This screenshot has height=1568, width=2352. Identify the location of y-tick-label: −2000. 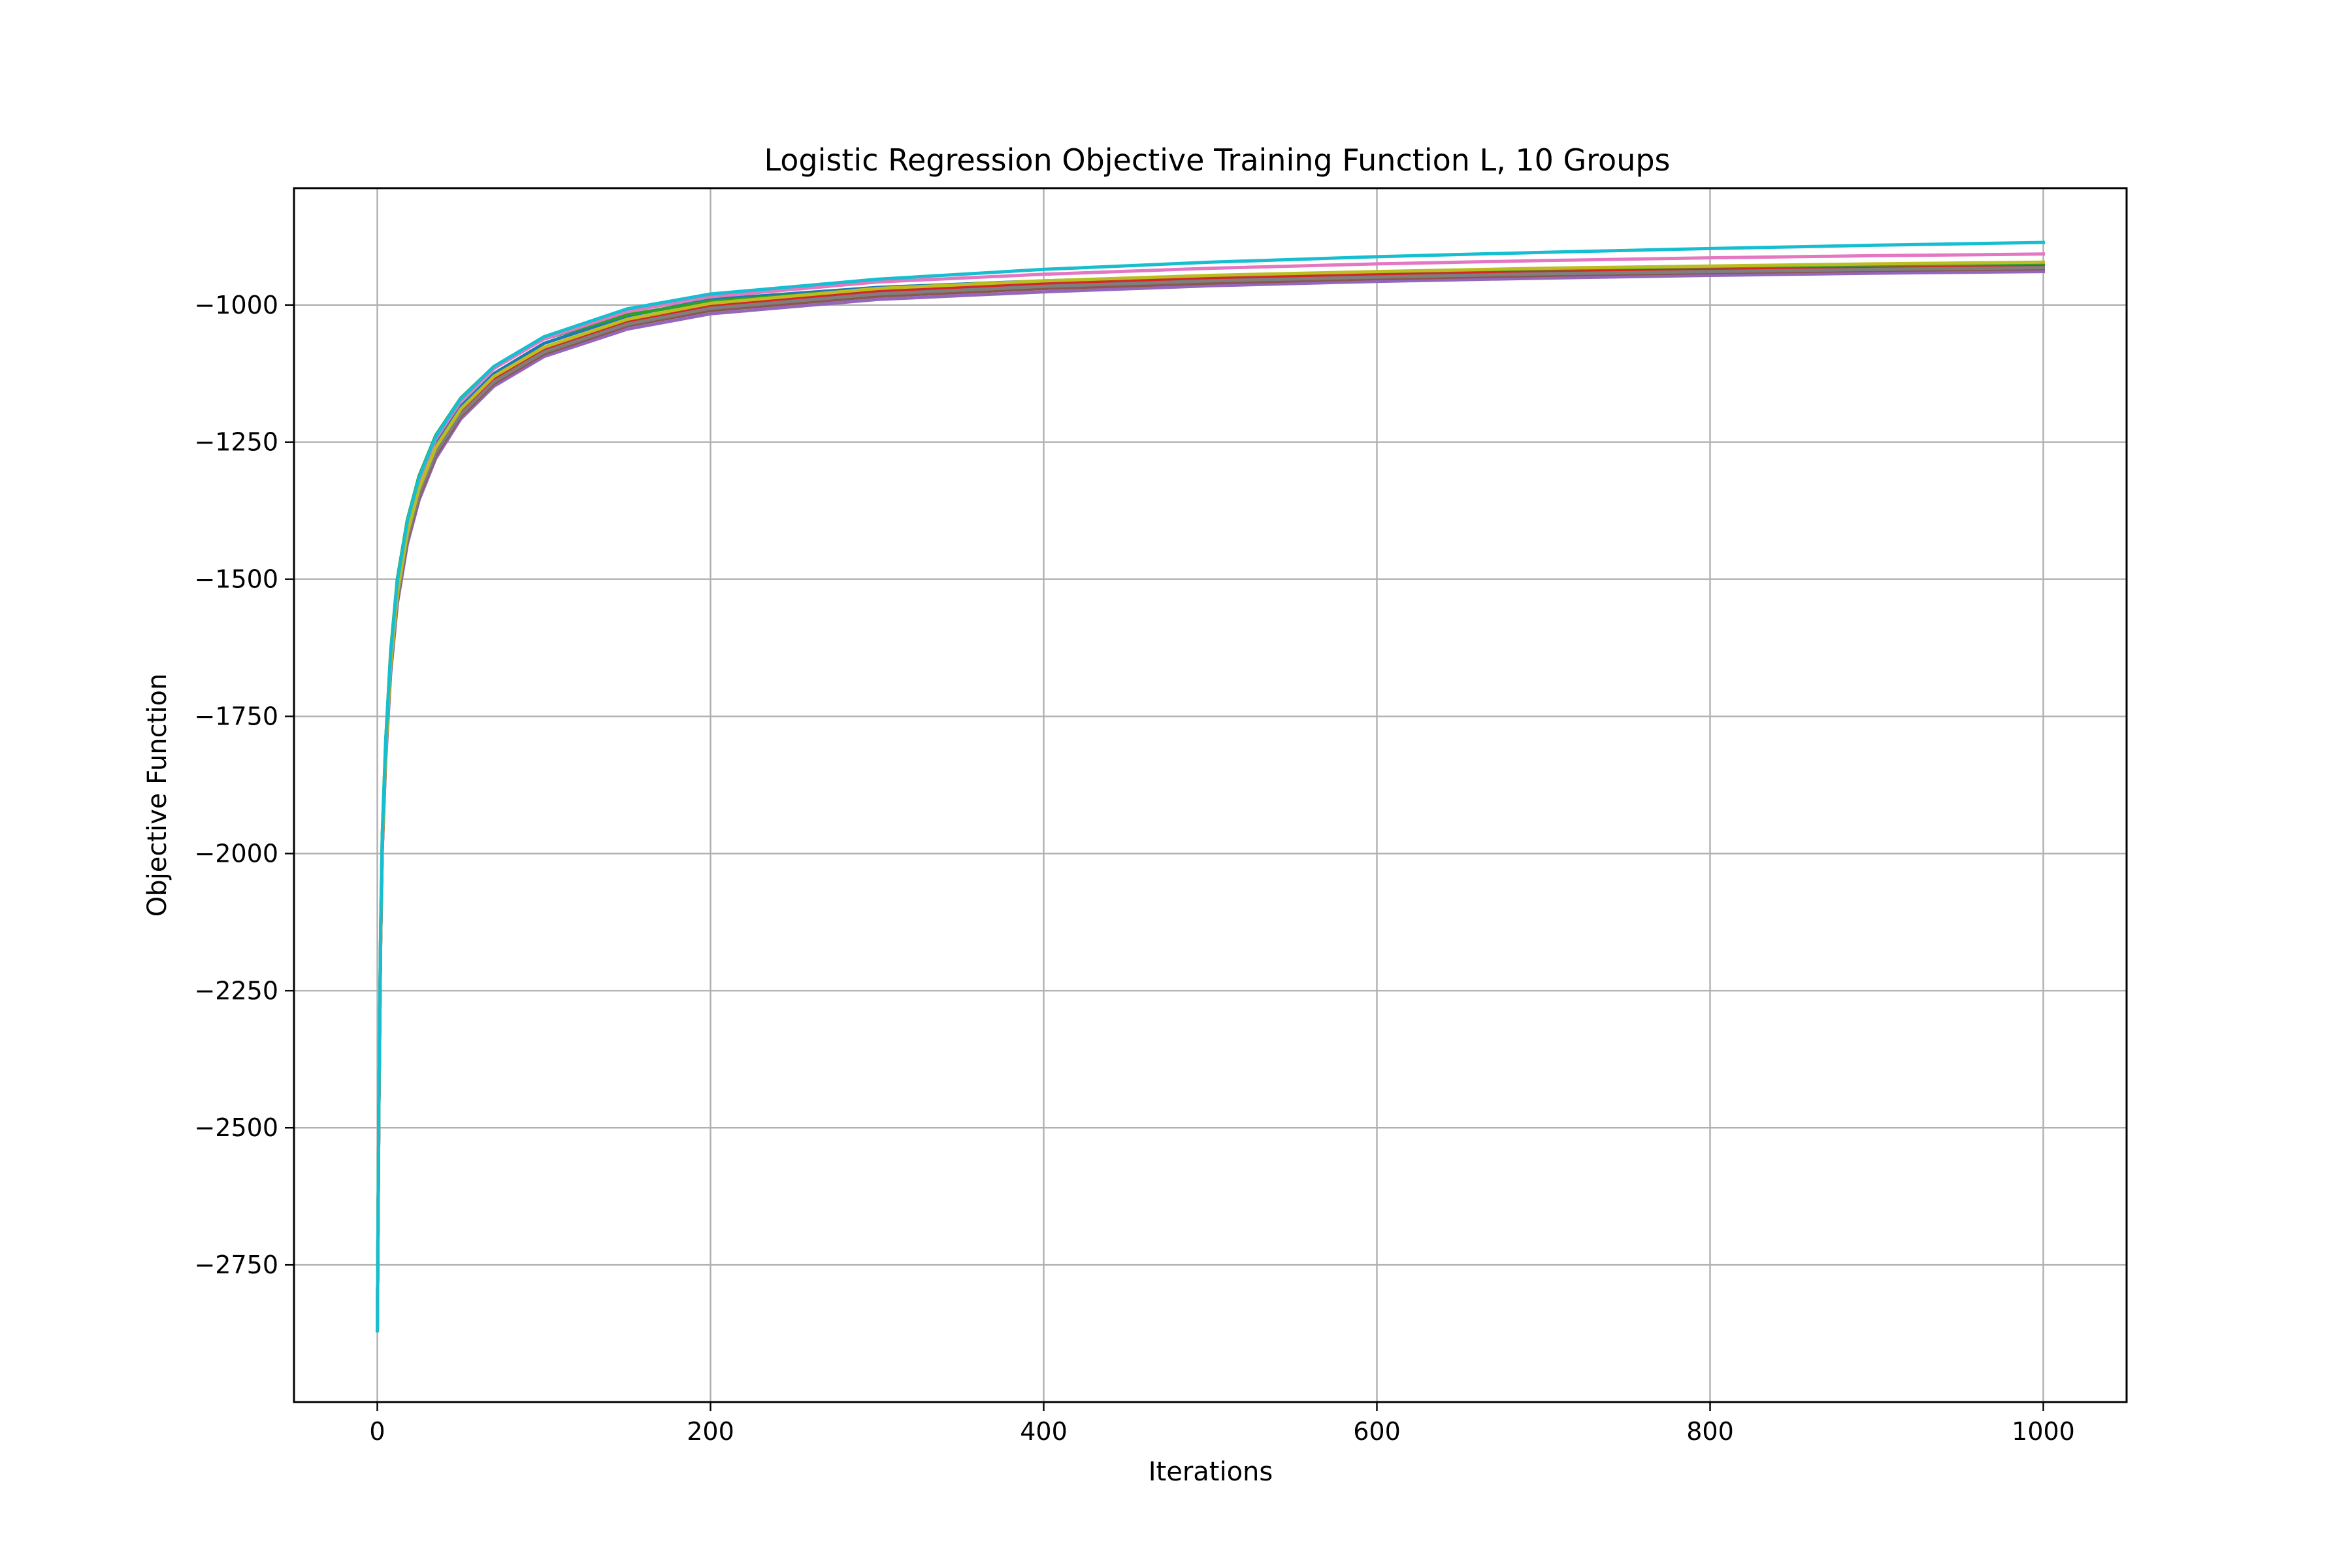
(236, 853).